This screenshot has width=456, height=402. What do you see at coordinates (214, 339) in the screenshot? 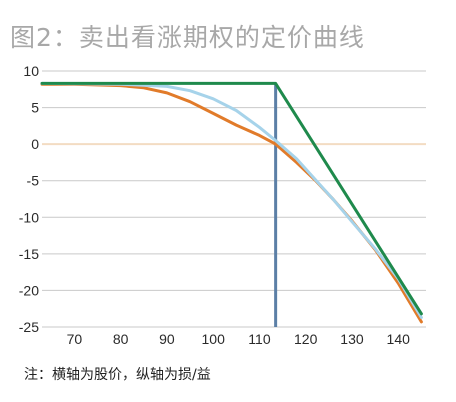
I see `x-tick-label: 100` at bounding box center [214, 339].